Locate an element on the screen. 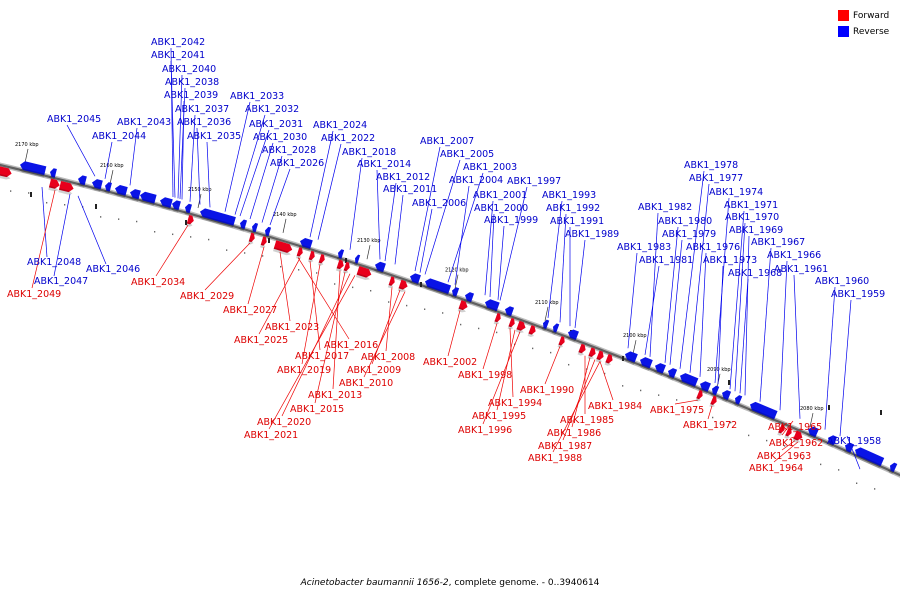 Image resolution: width=900 pixels, height=600 pixels. reverse-gene-label: ABK1_2030 is located at coordinates (280, 137).